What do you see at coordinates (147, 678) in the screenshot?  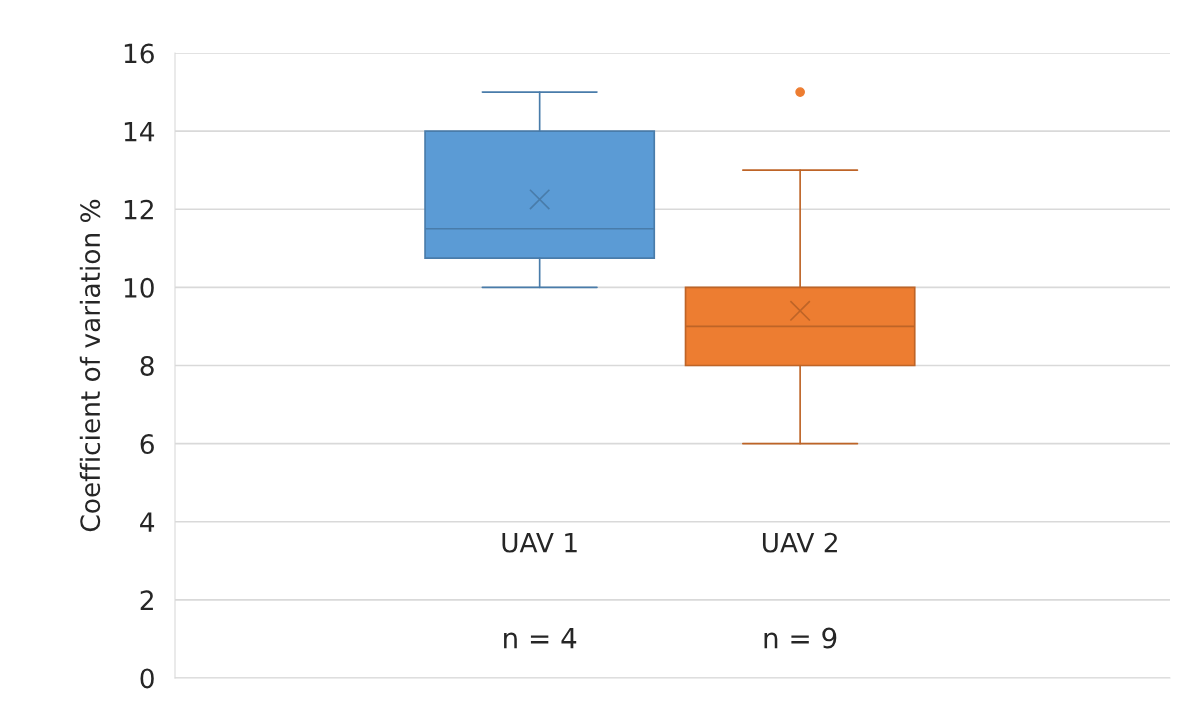 I see `y-tick-label: 0` at bounding box center [147, 678].